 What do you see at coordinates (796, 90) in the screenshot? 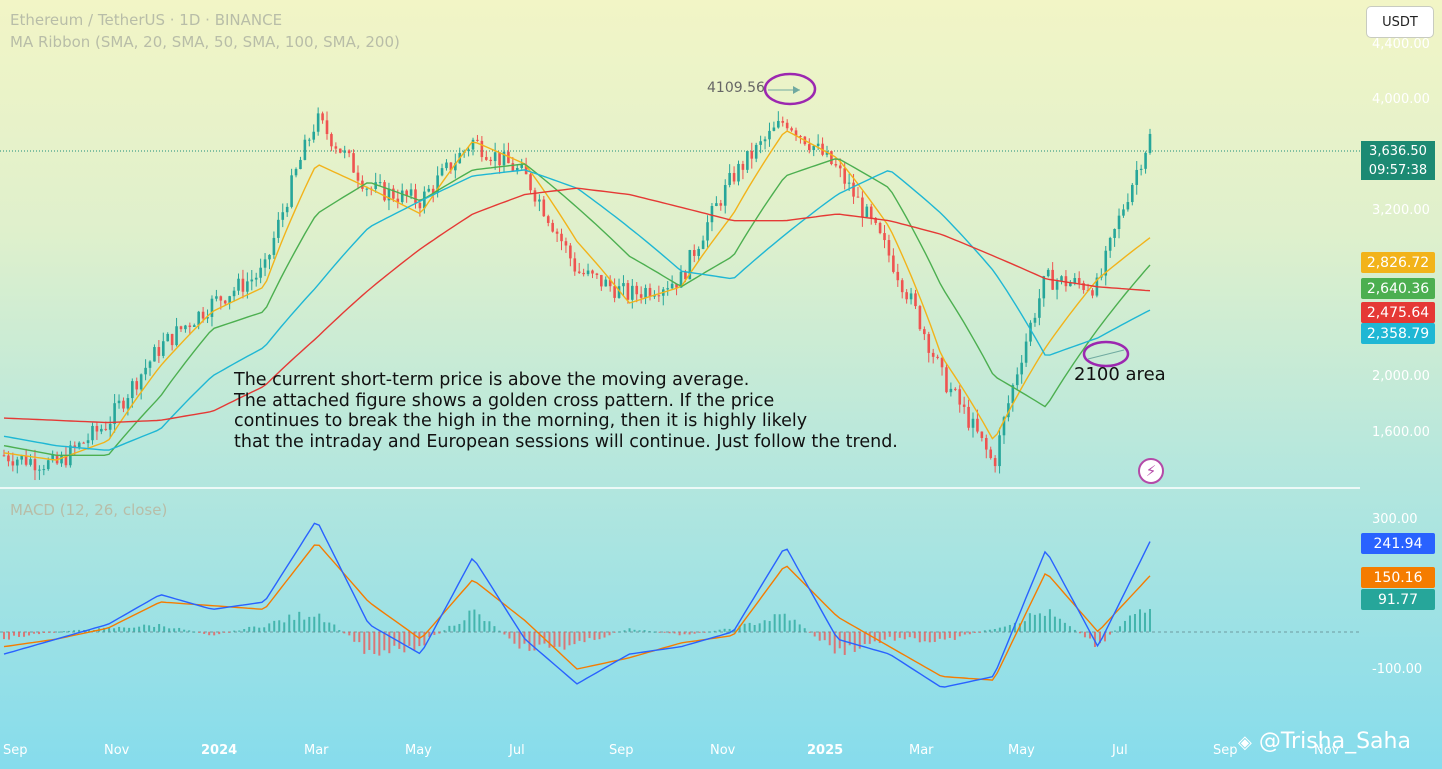
I see `peak-marker-arrow` at bounding box center [796, 90].